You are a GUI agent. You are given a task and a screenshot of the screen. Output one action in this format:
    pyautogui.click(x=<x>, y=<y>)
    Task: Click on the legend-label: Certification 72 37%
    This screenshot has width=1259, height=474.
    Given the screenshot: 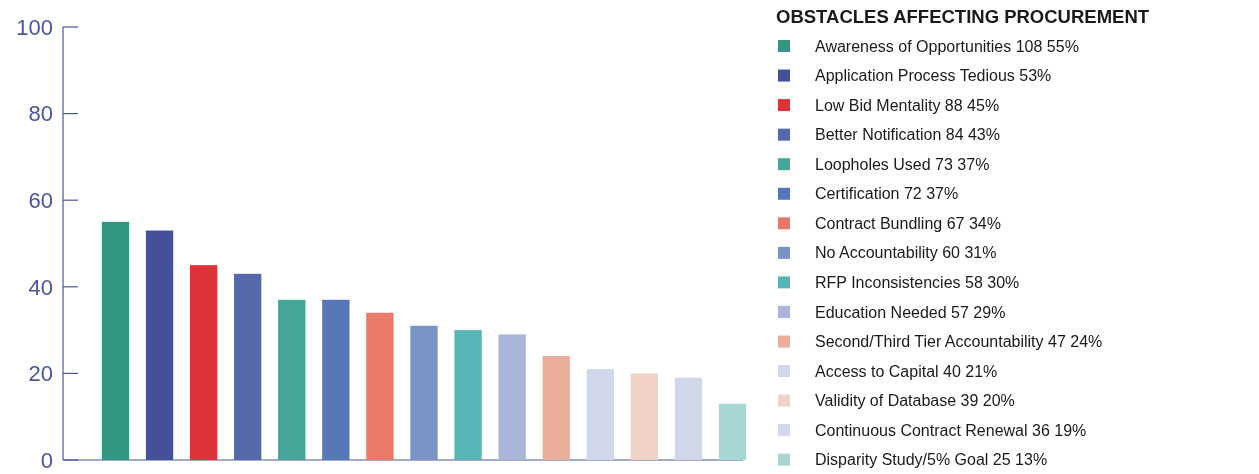 What is the action you would take?
    pyautogui.click(x=887, y=194)
    